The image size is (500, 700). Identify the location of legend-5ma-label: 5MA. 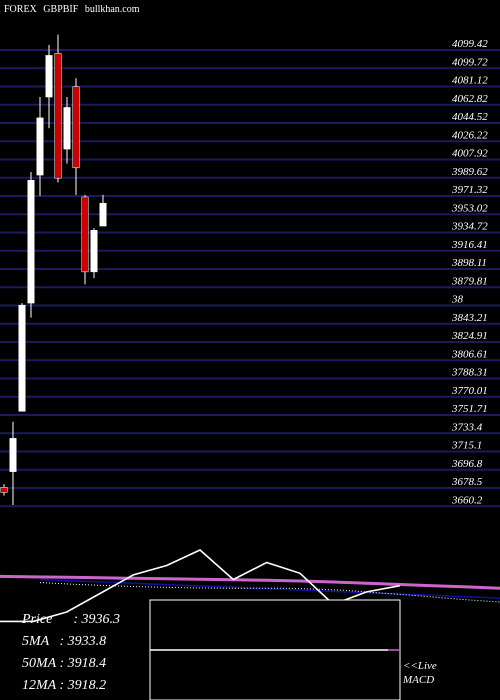
(35, 641).